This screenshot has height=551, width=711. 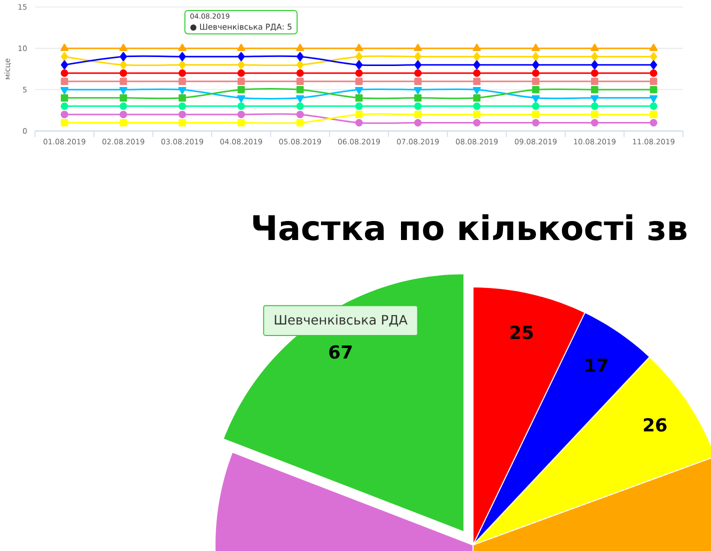 What do you see at coordinates (655, 425) in the screenshot?
I see `data-label: 26` at bounding box center [655, 425].